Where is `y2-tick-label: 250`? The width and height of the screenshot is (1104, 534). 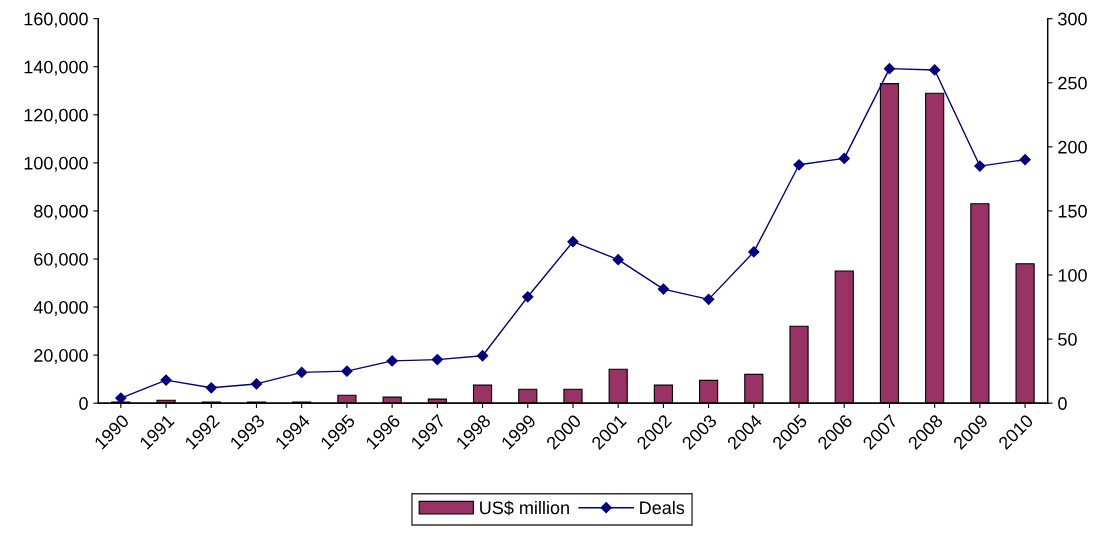
y2-tick-label: 250 is located at coordinates (1072, 83).